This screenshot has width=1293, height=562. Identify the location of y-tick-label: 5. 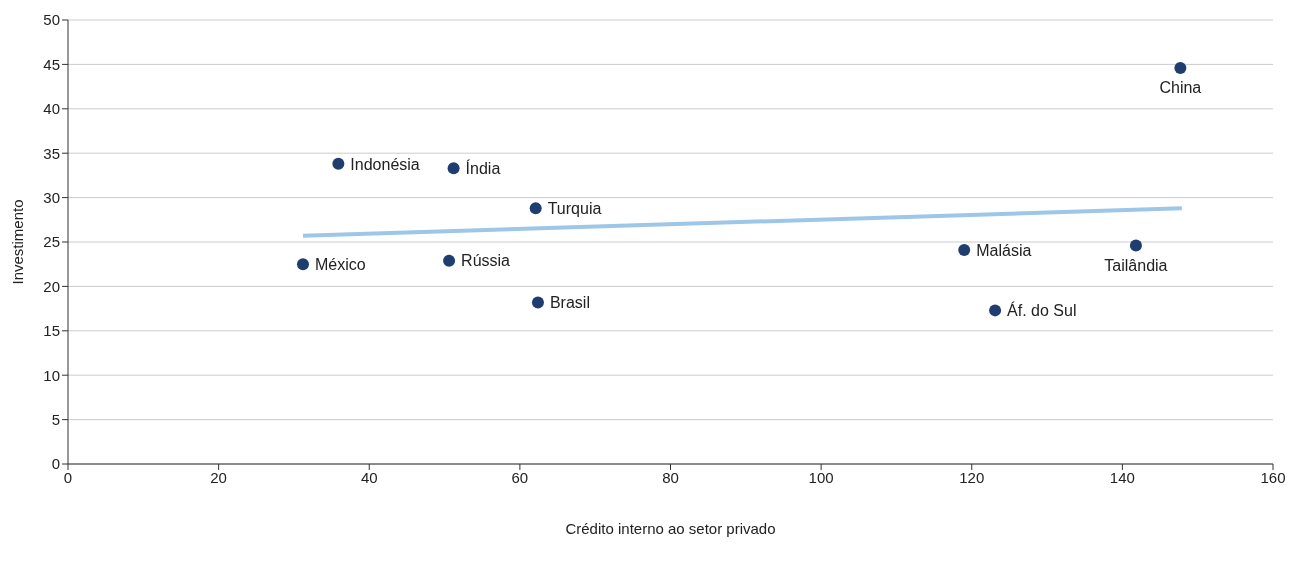
(55, 419).